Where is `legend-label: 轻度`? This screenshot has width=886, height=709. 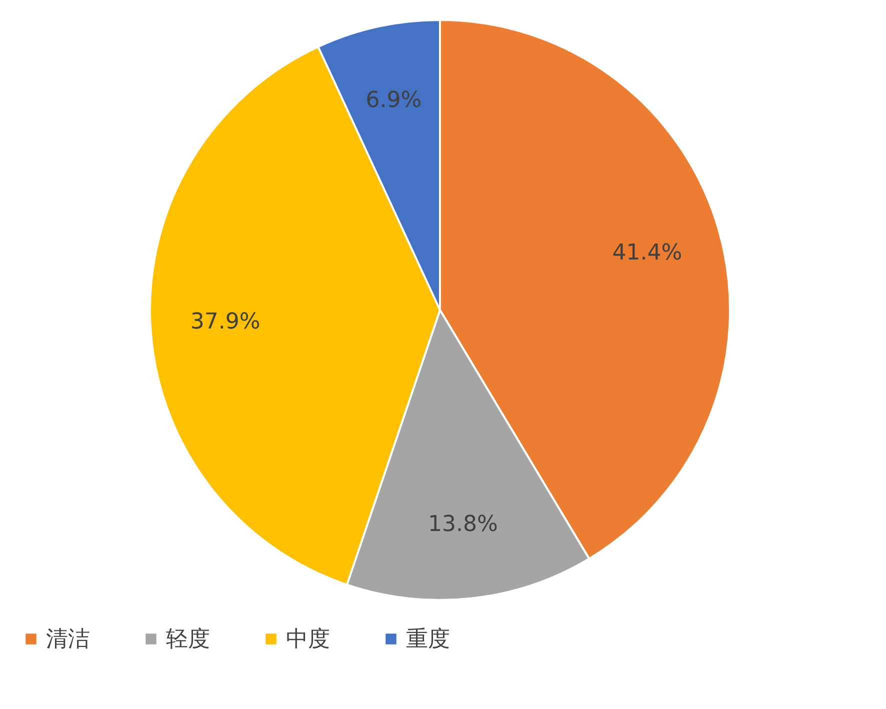 legend-label: 轻度 is located at coordinates (188, 639).